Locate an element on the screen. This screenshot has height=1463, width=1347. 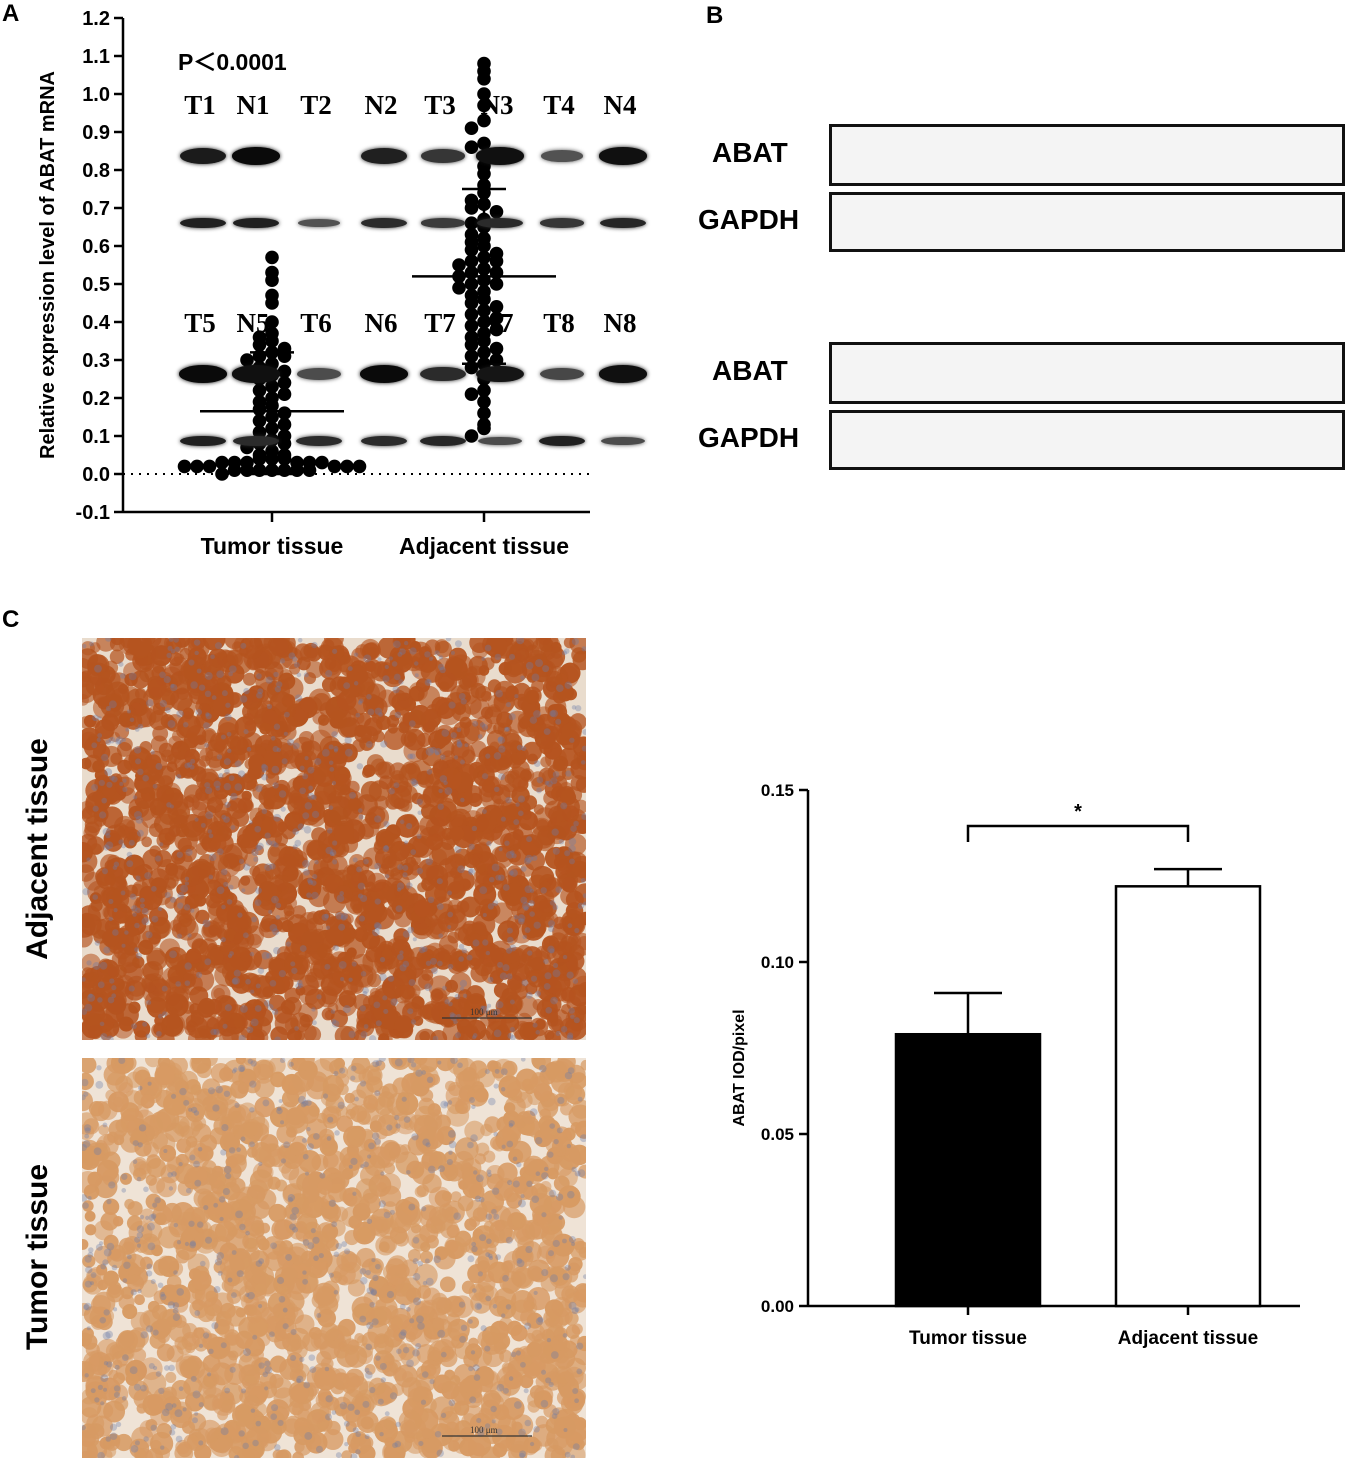
y-axis-label: ABAT IOD/pixel is located at coordinates (739, 1067).